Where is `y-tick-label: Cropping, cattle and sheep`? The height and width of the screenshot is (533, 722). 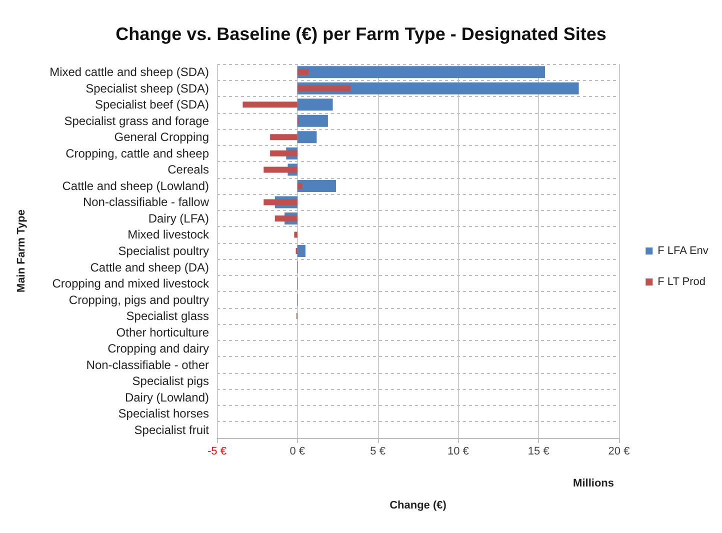 y-tick-label: Cropping, cattle and sheep is located at coordinates (138, 153).